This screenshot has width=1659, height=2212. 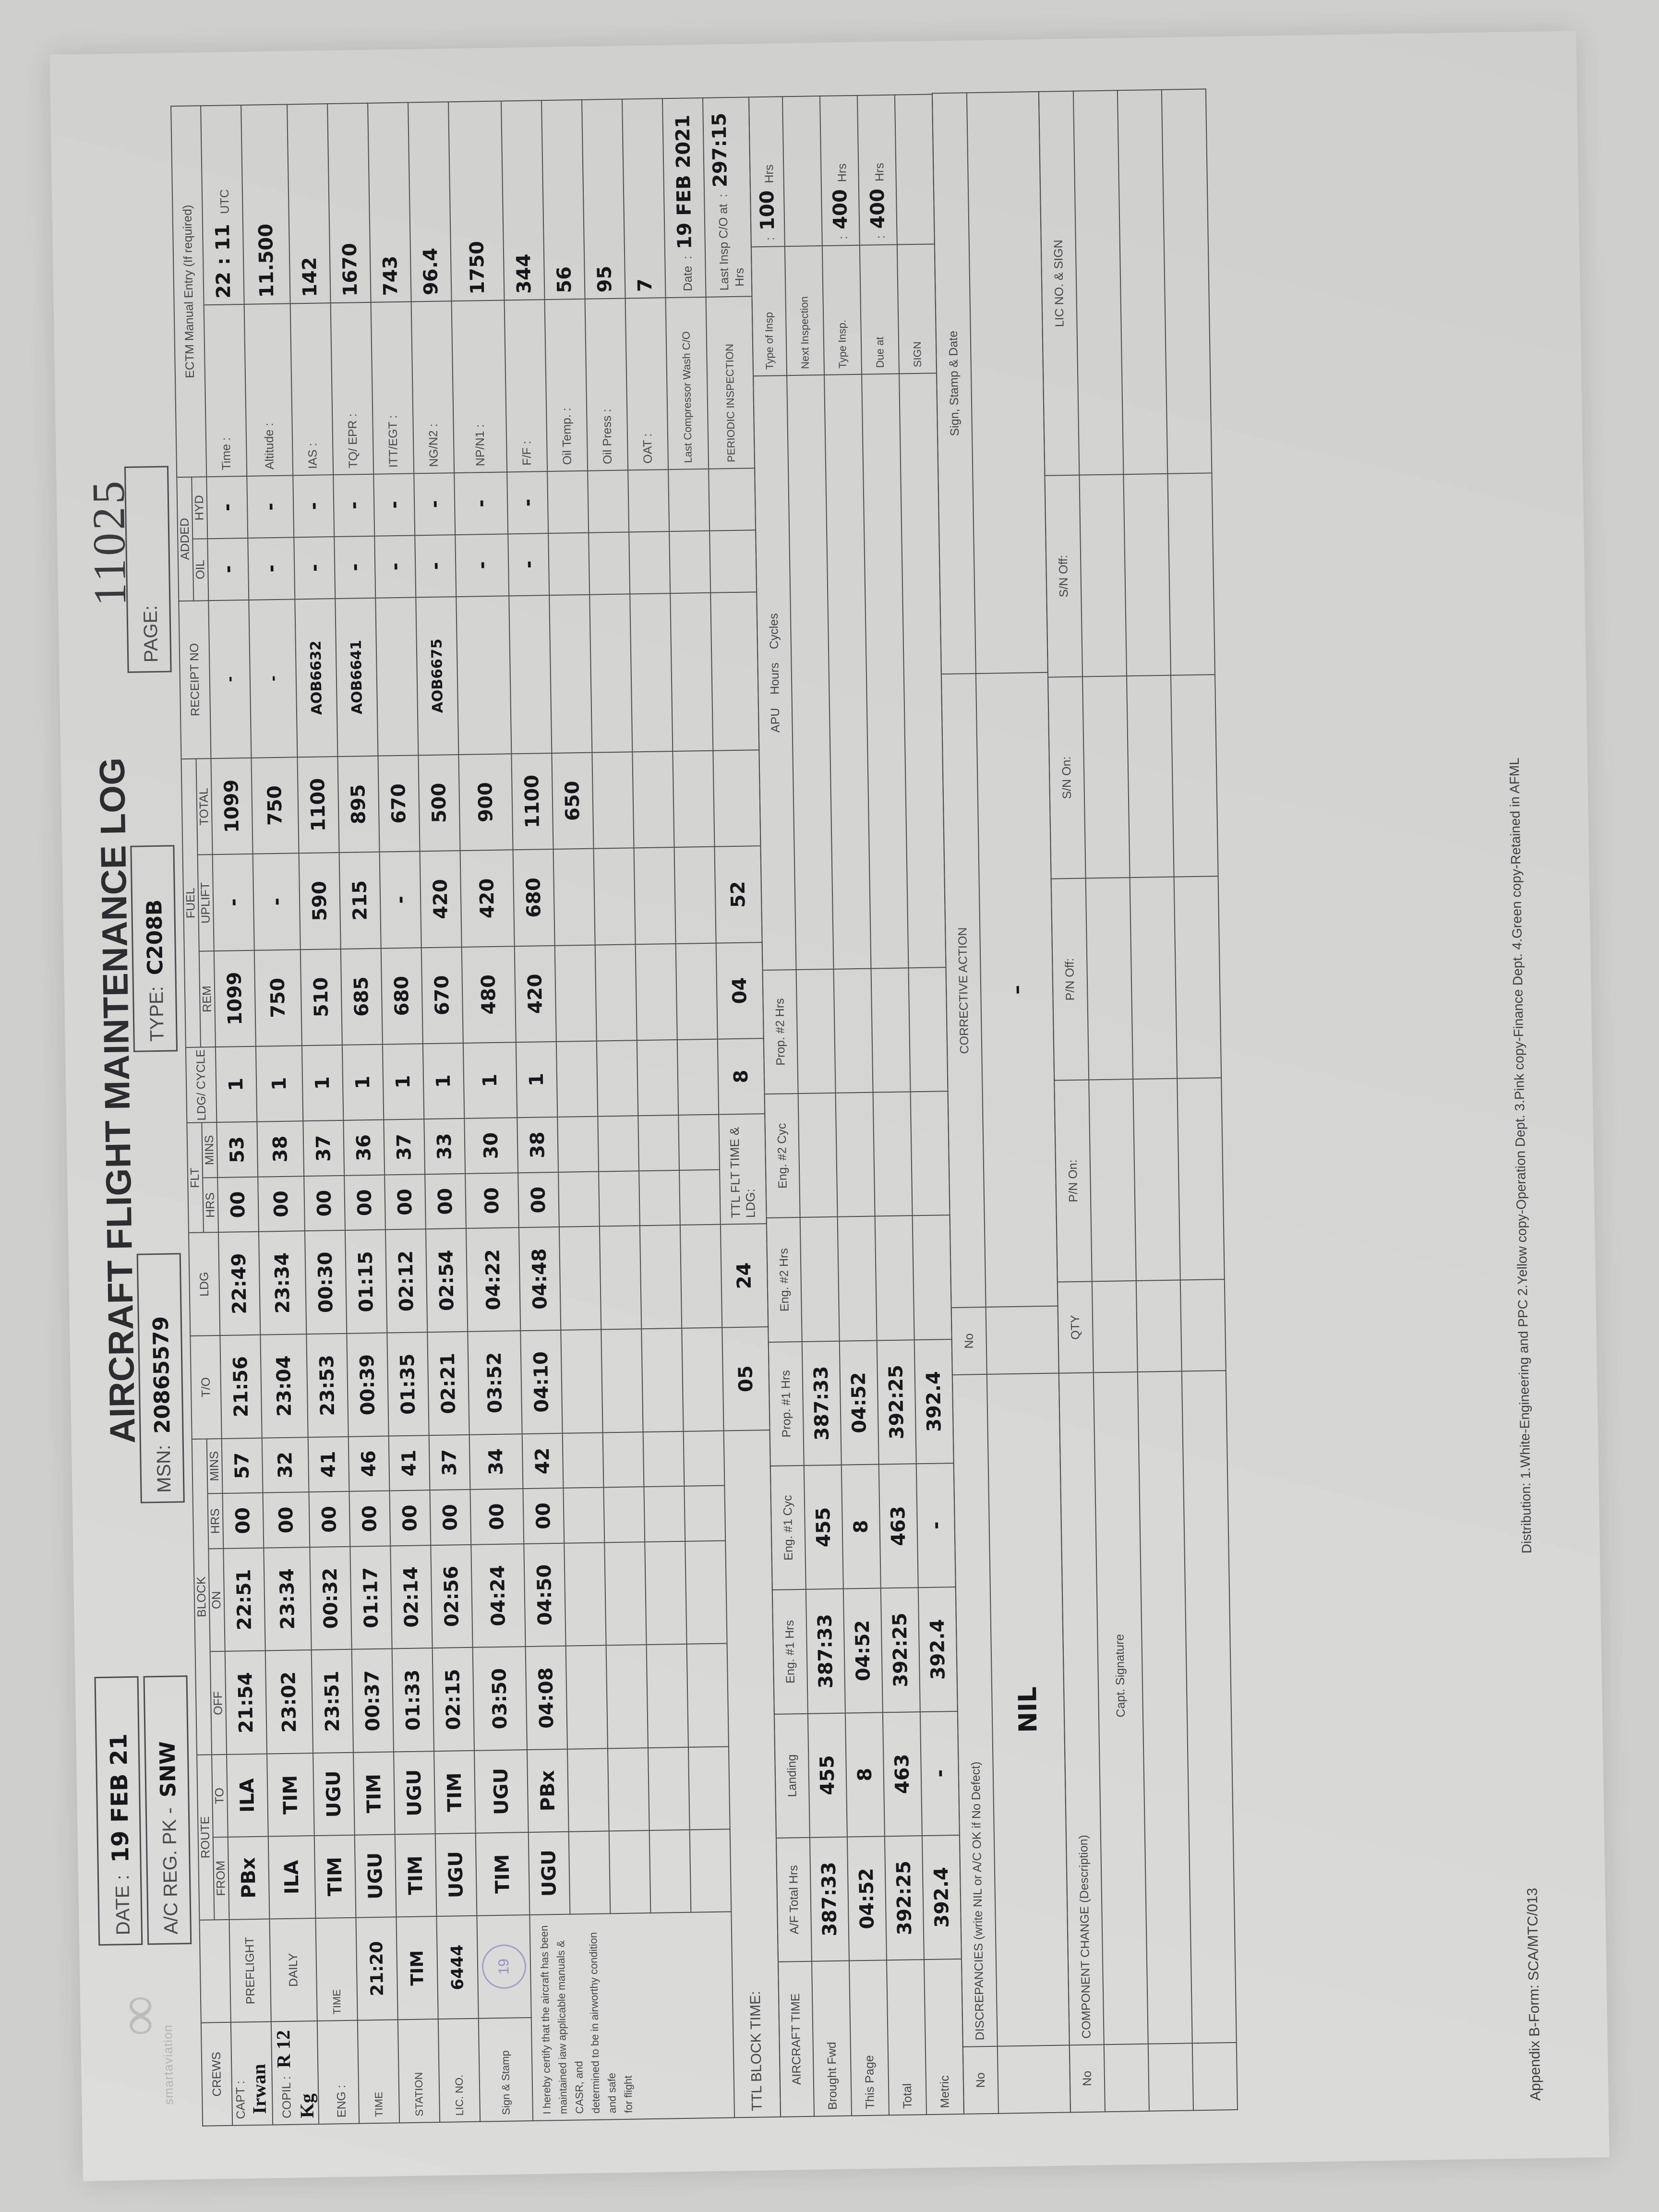 I want to click on row-off: 21:54, so click(x=246, y=1703).